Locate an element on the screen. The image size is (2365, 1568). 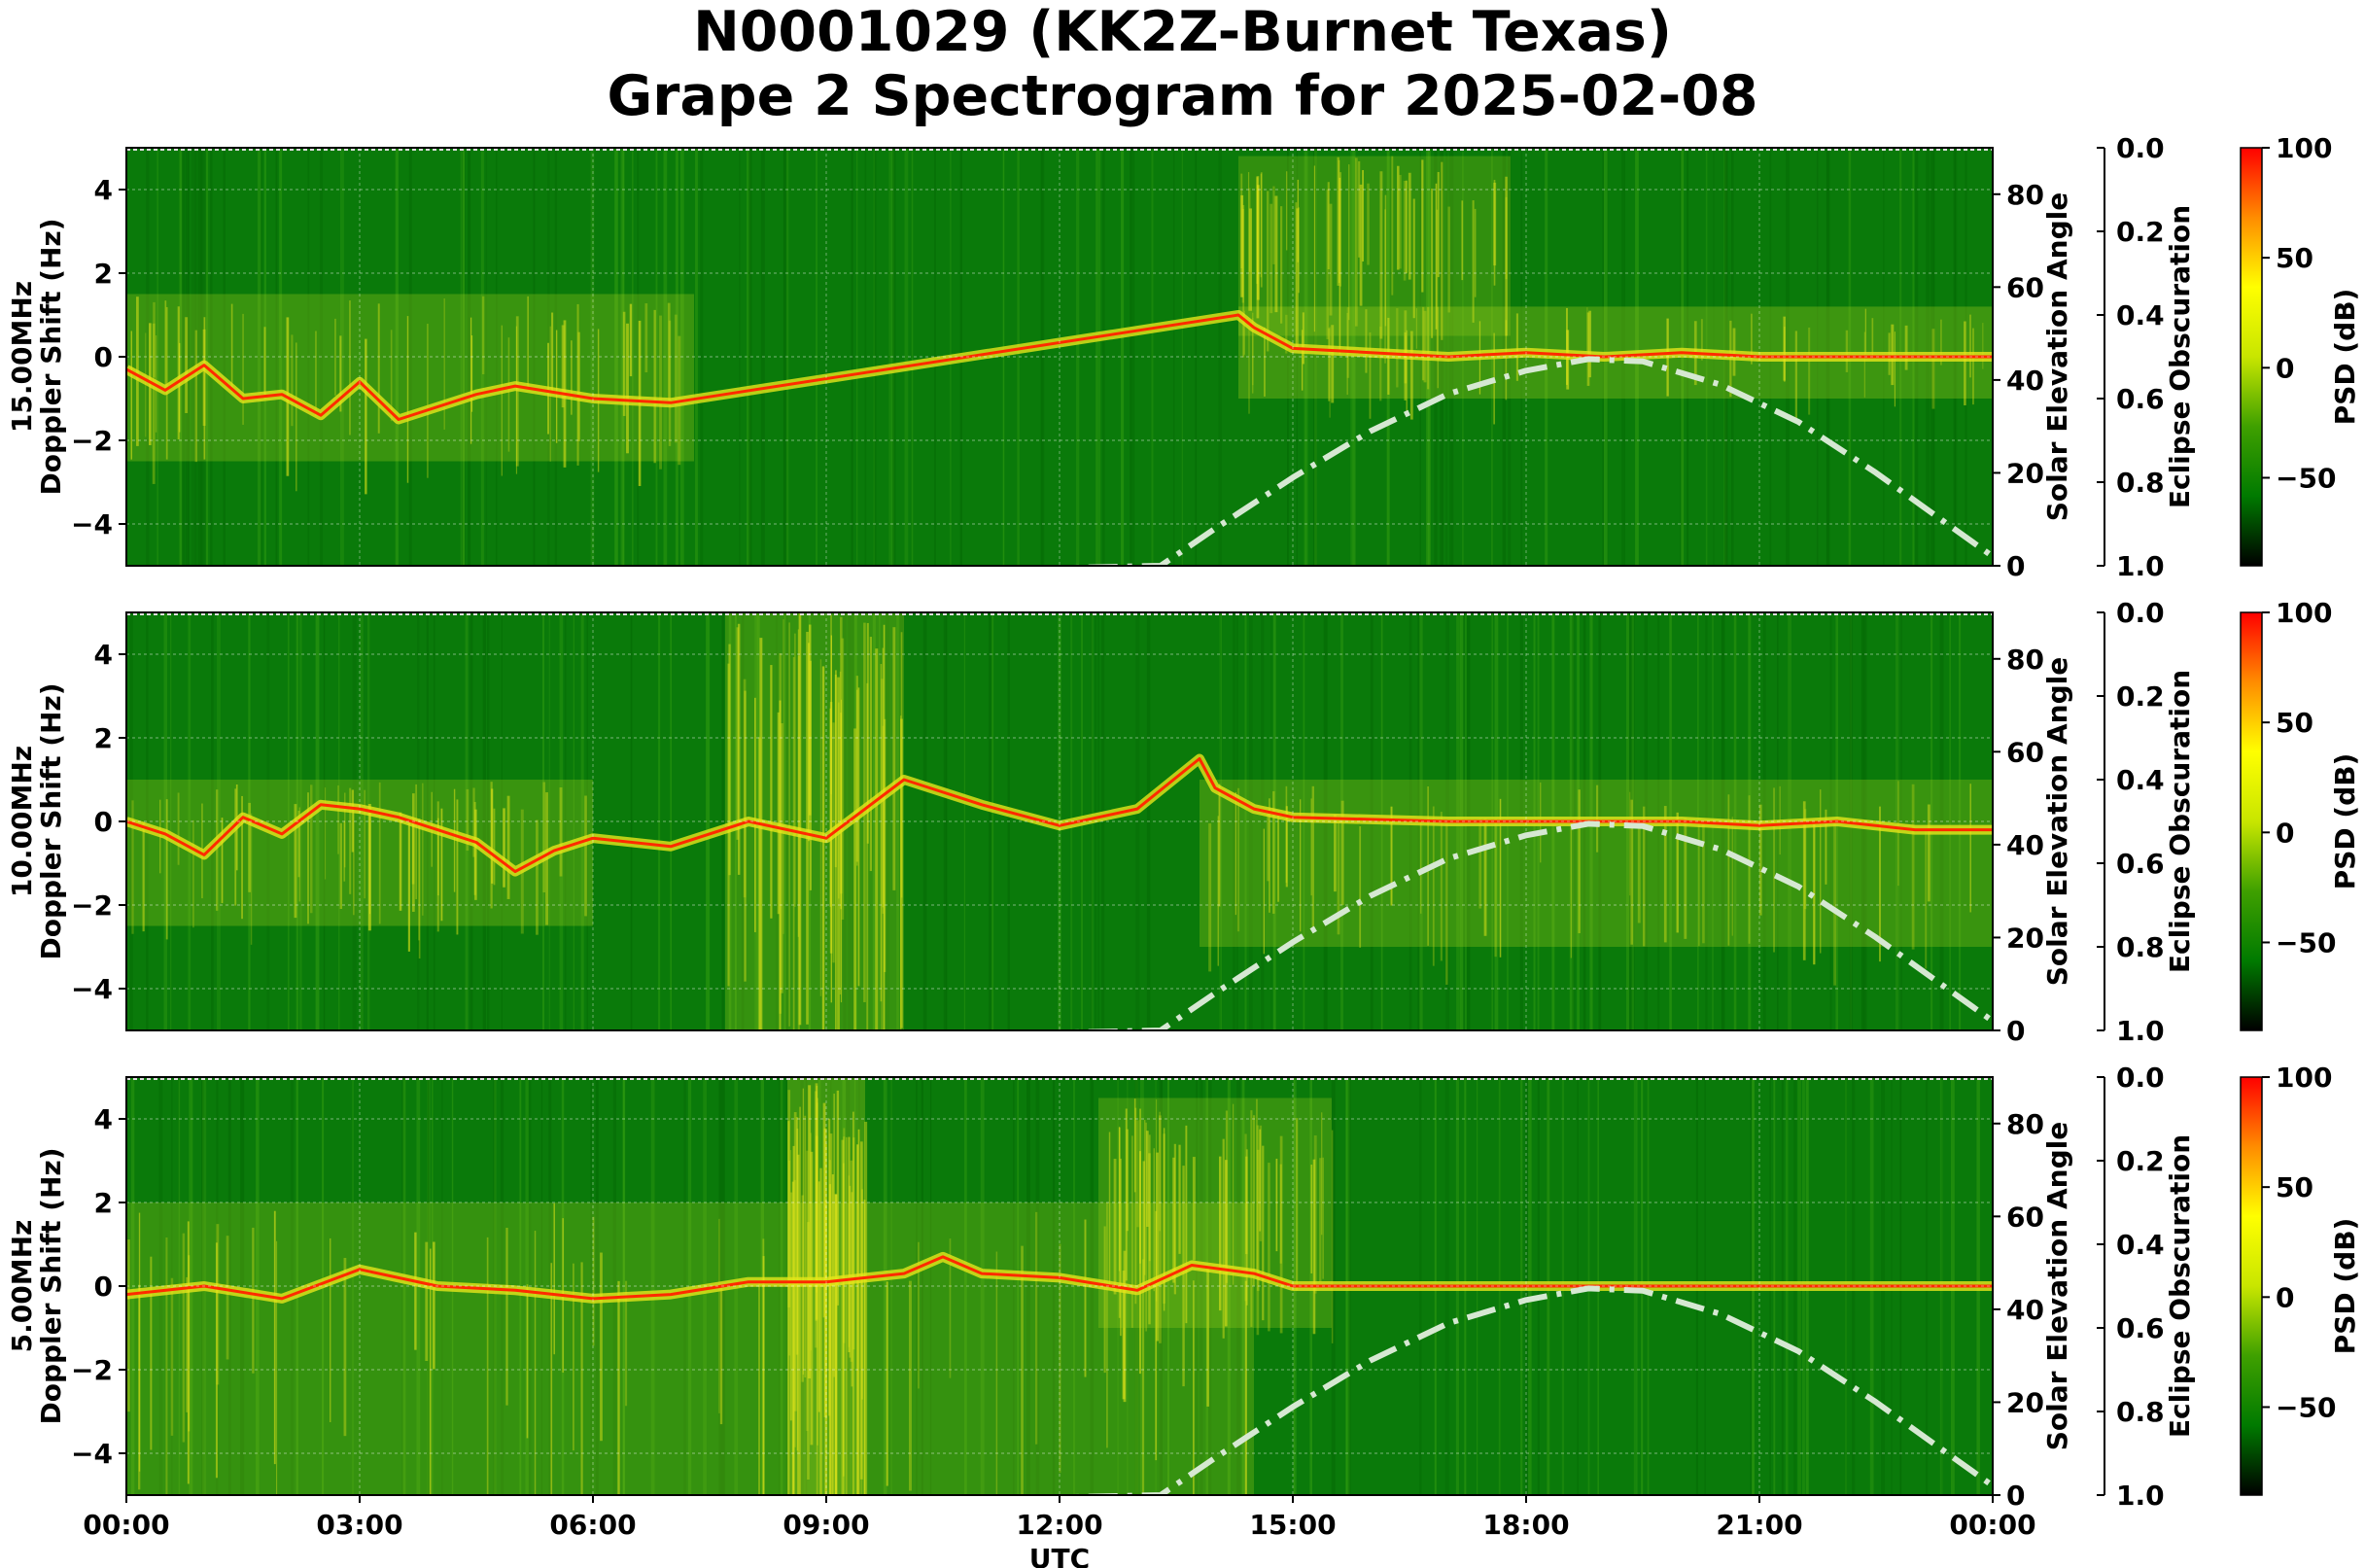
y-tick-label: −2 is located at coordinates (92, 1370).